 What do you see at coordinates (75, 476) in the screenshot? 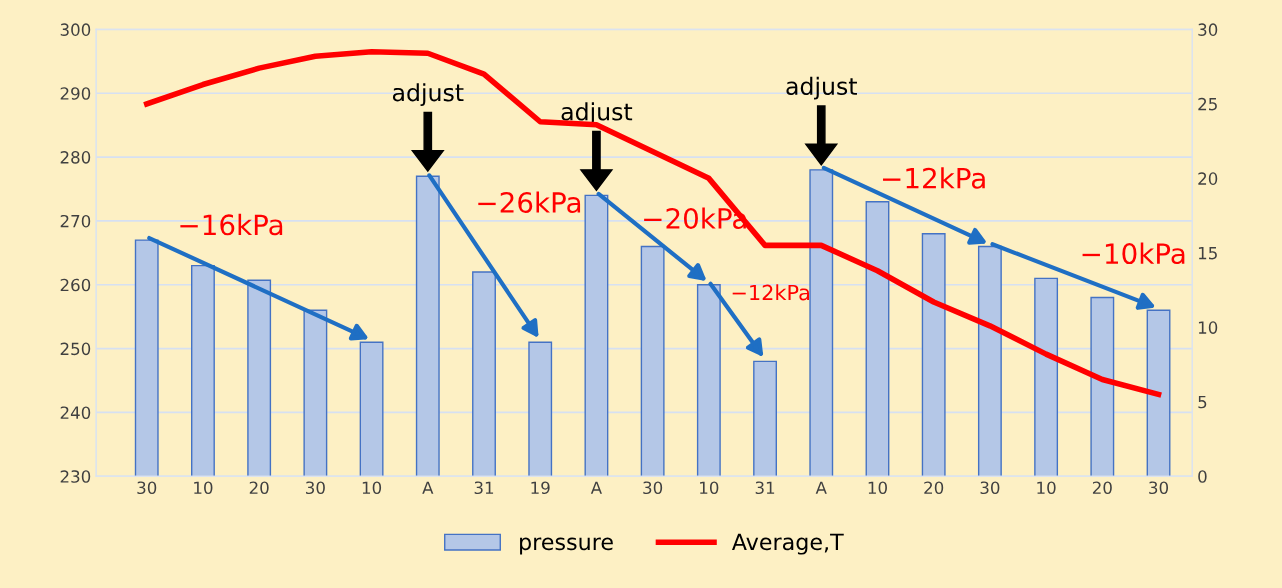
I see `y-tick-label: 230` at bounding box center [75, 476].